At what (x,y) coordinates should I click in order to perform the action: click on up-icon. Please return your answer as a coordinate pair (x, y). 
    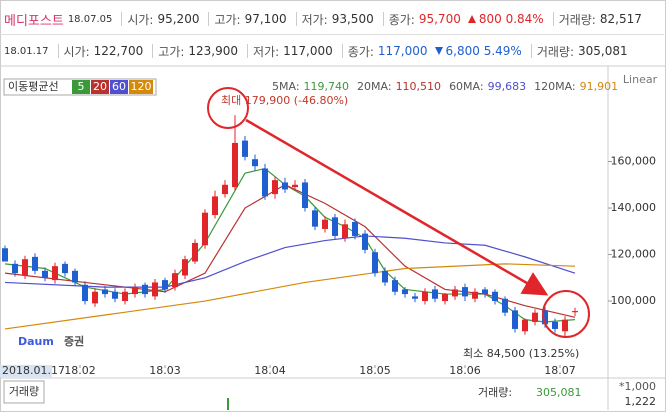
    Looking at the image, I should click on (471, 19).